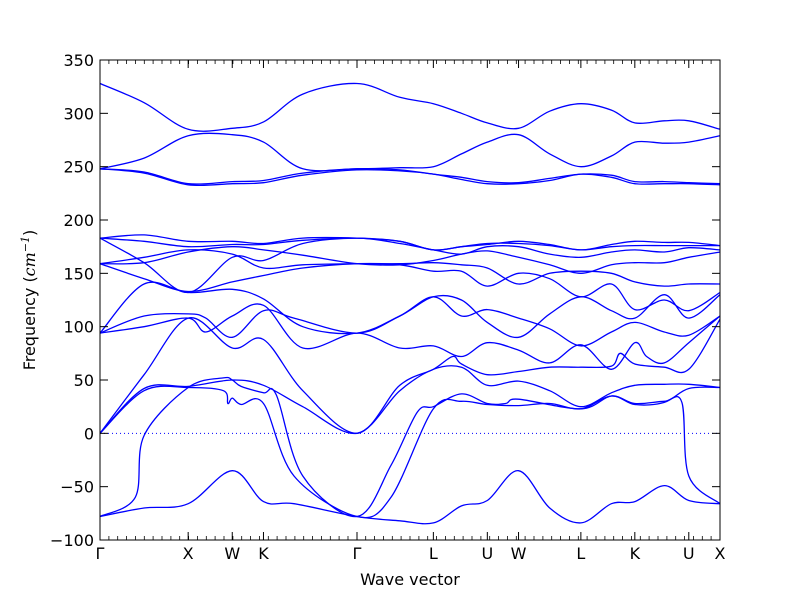 This screenshot has width=800, height=600. Describe the element at coordinates (410, 579) in the screenshot. I see `x-axis-title: Wave vector` at that location.